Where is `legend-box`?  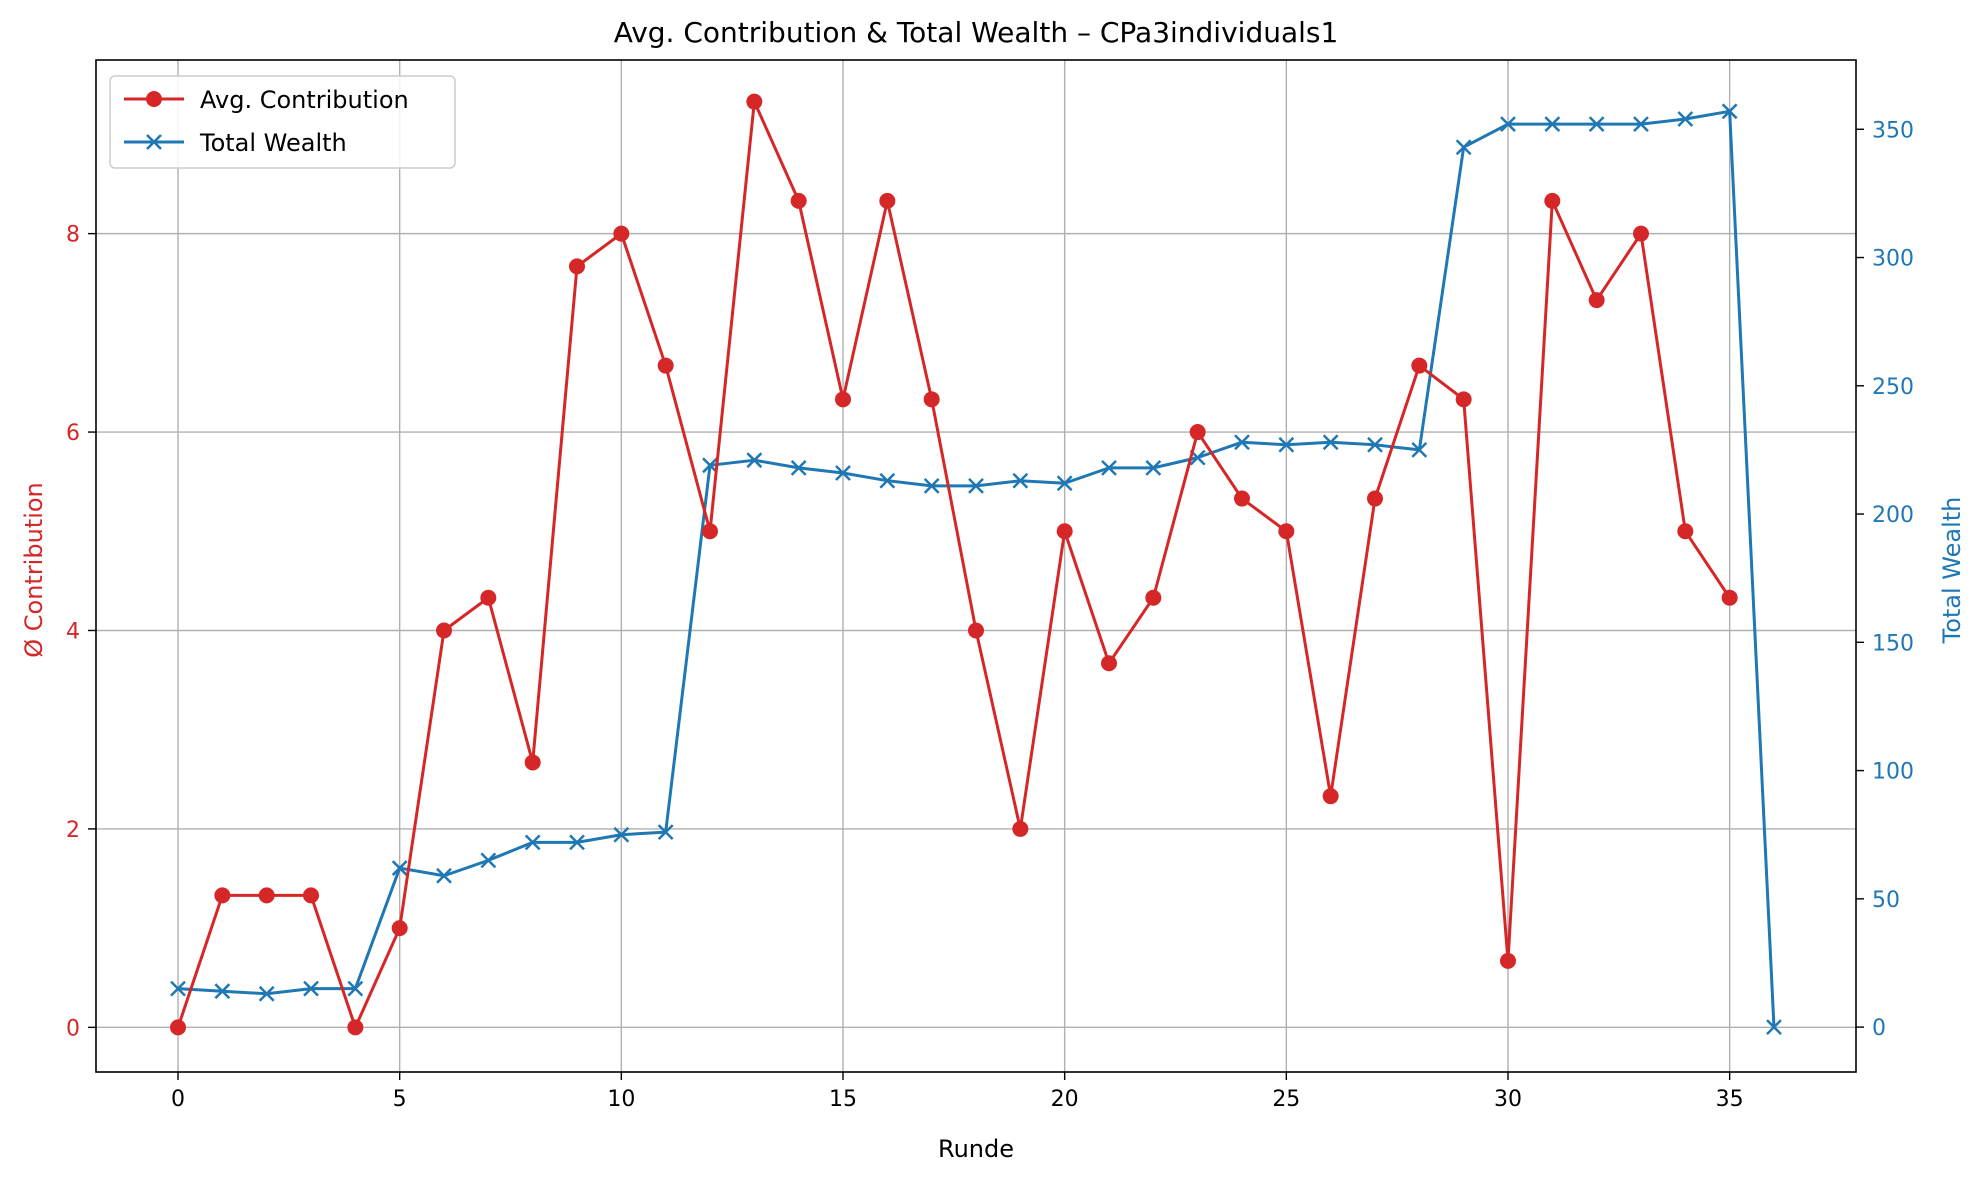 legend-box is located at coordinates (282, 122).